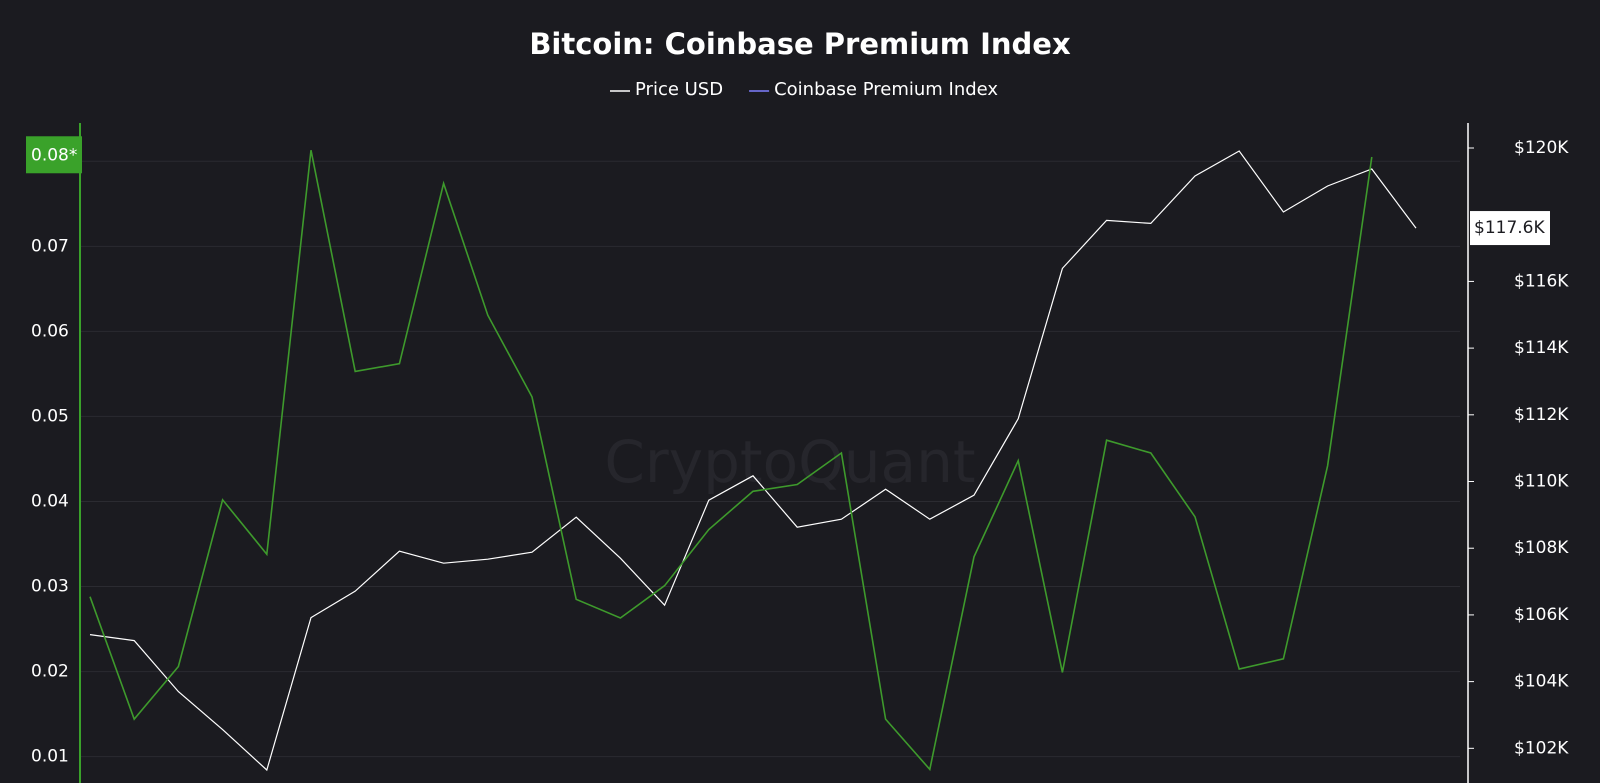 This screenshot has width=1600, height=783. Describe the element at coordinates (50, 587) in the screenshot. I see `y-tick-label: 0.03` at that location.